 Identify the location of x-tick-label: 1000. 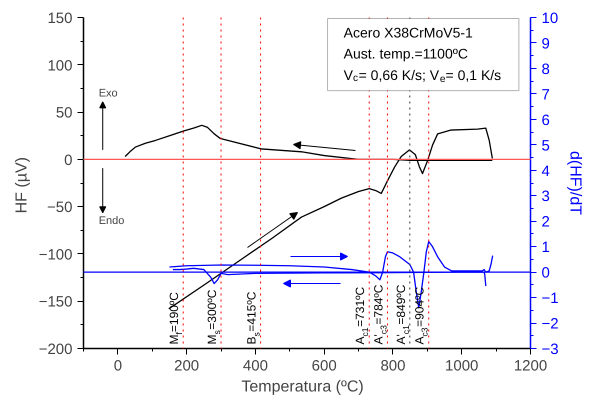
(461, 366).